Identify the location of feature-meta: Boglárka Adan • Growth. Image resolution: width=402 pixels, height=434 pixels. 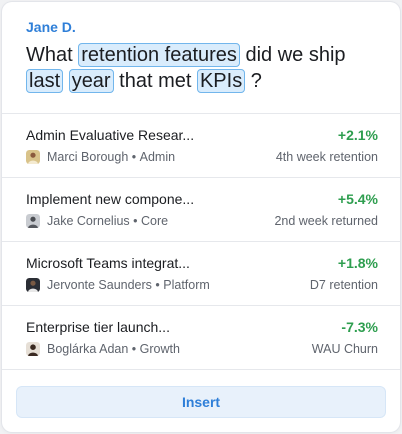
(202, 349).